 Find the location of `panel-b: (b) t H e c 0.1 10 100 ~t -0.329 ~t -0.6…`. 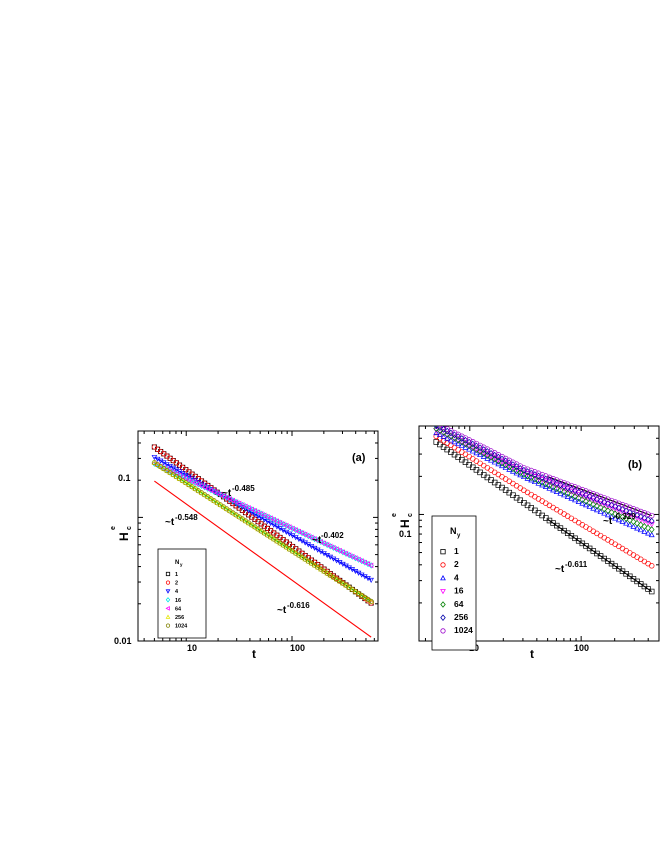

panel-b: (b) t H e c 0.1 10 100 ~t -0.329 ~t -0.6… is located at coordinates (525, 543).